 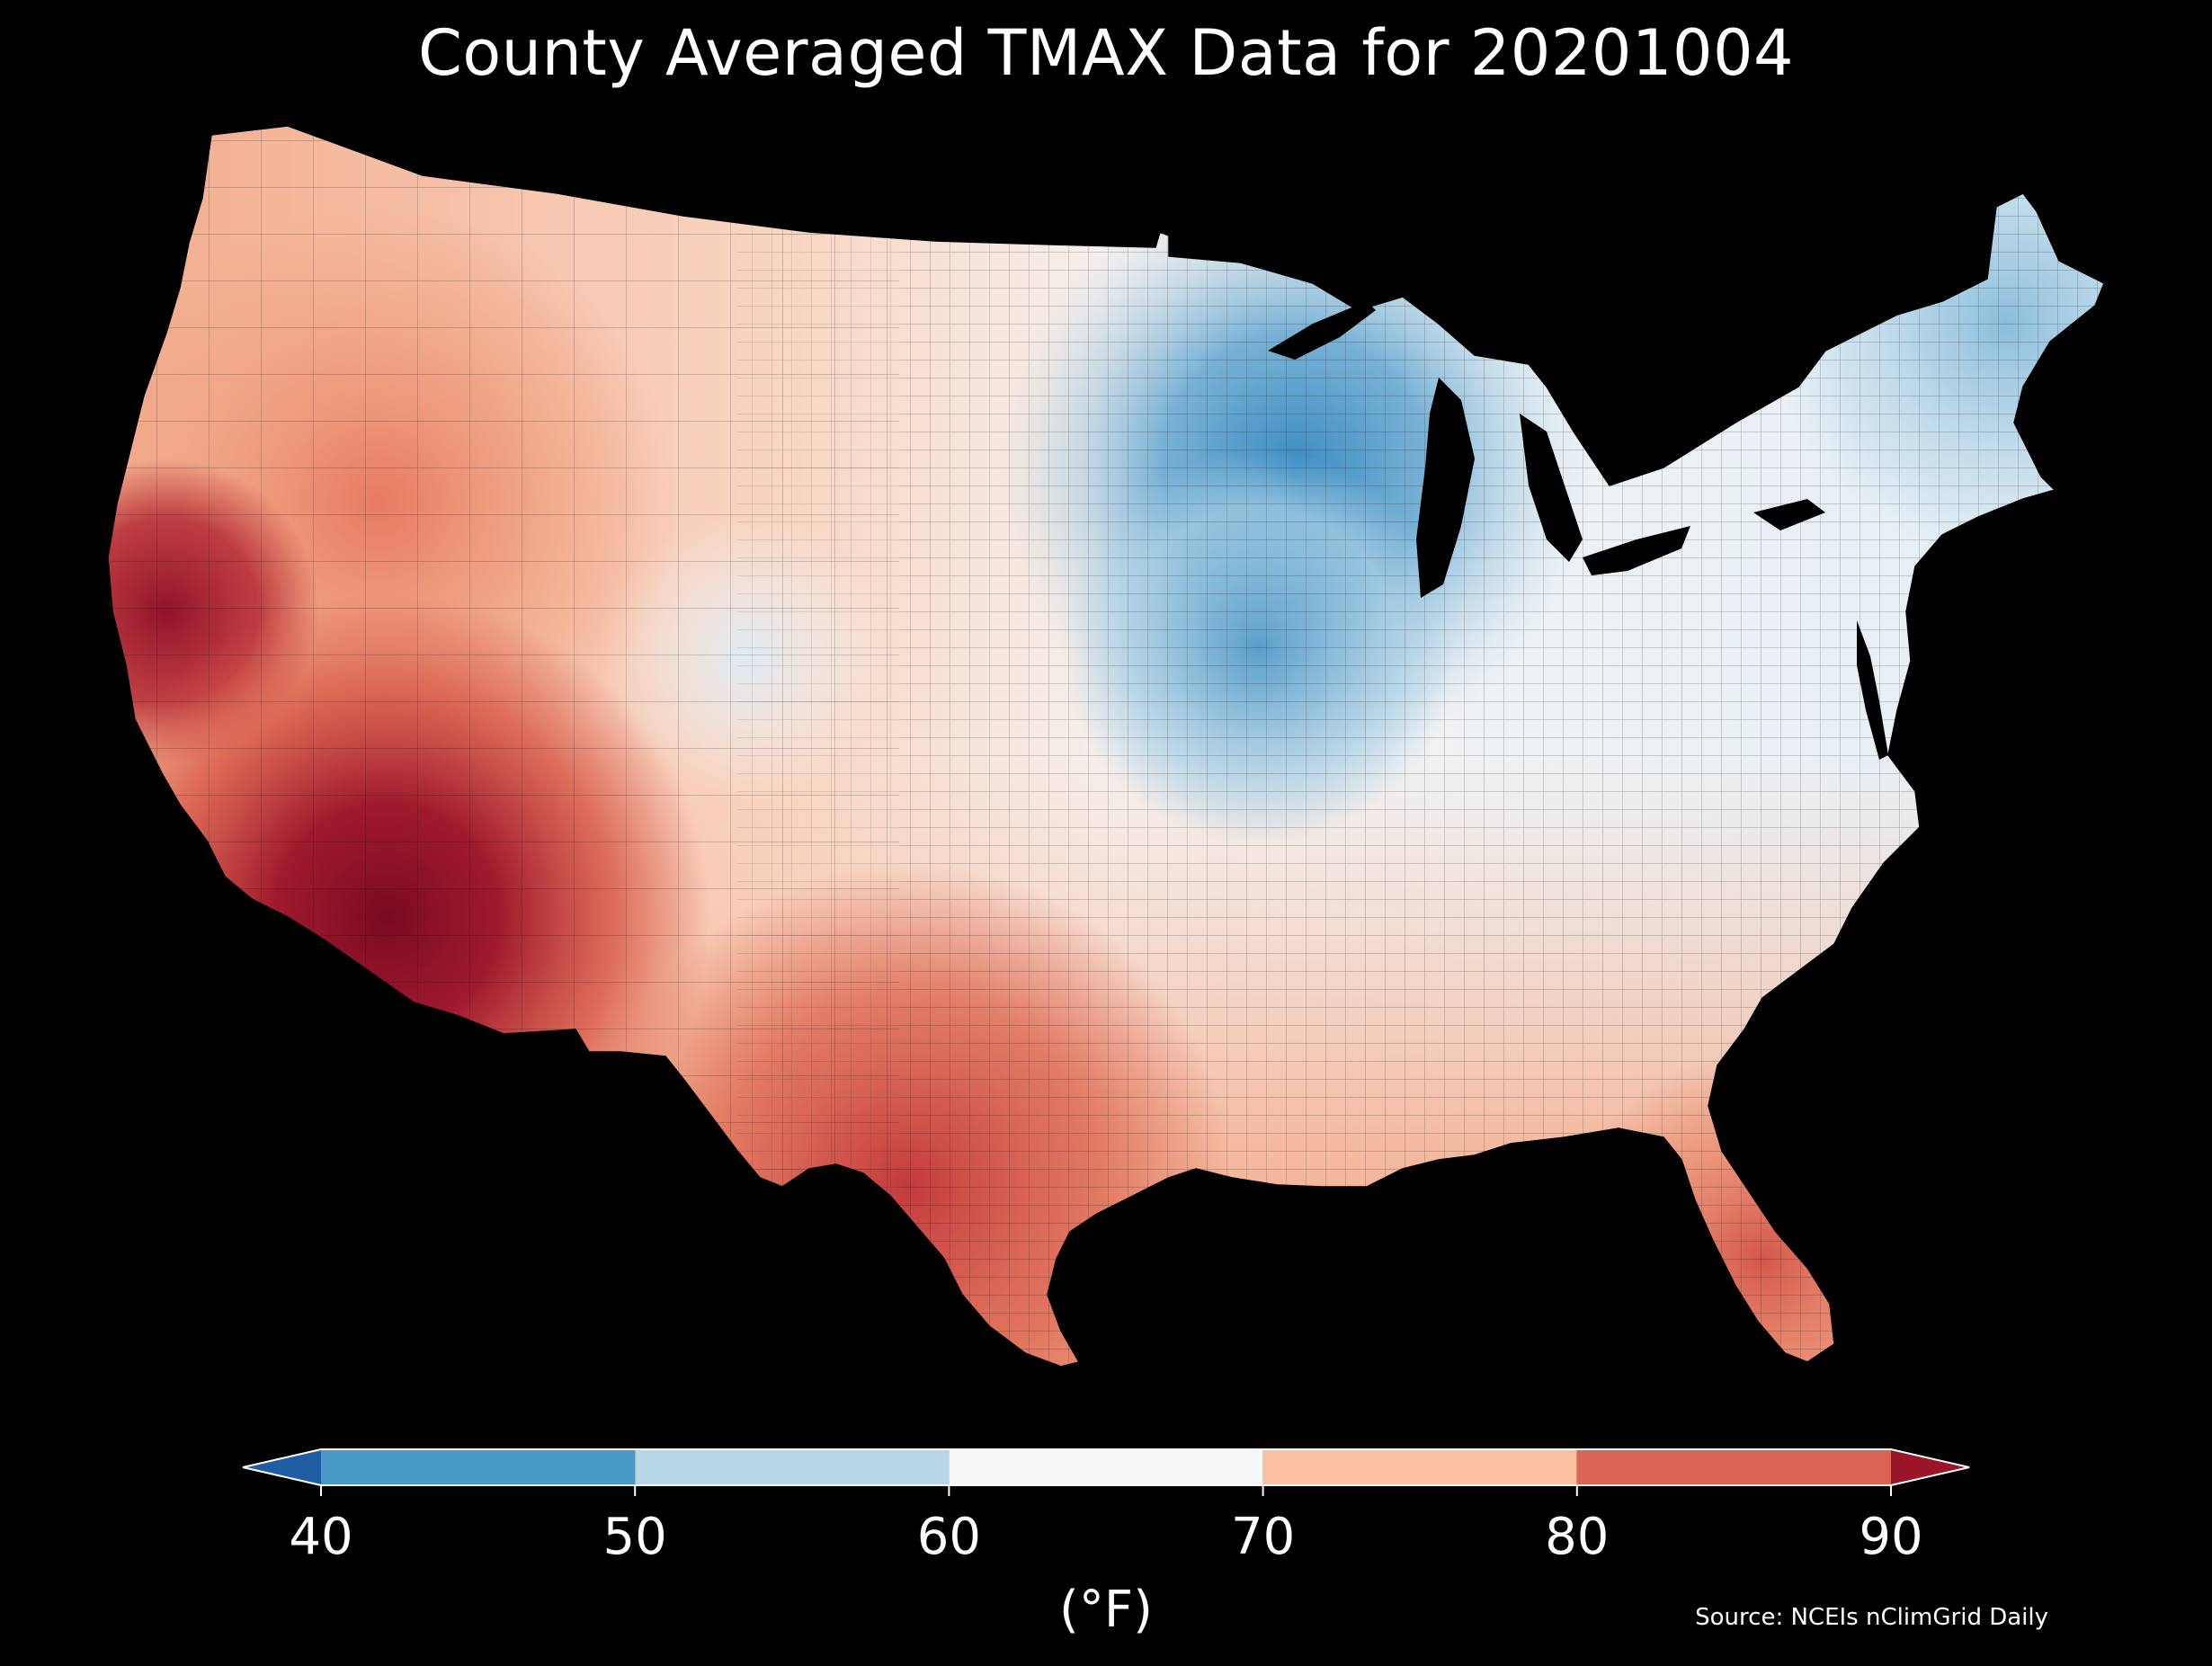 What do you see at coordinates (321, 1537) in the screenshot?
I see `colorbar-tick-label: 40` at bounding box center [321, 1537].